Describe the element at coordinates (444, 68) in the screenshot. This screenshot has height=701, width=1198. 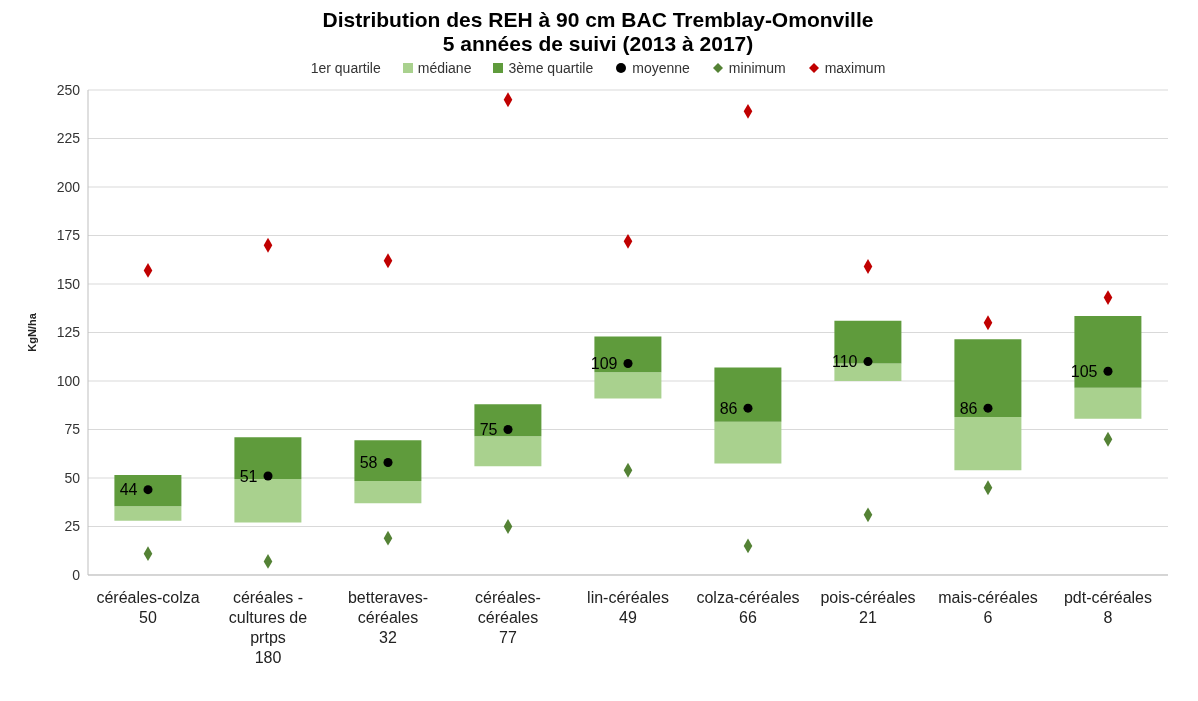
I see `legend-label: médiane` at that location.